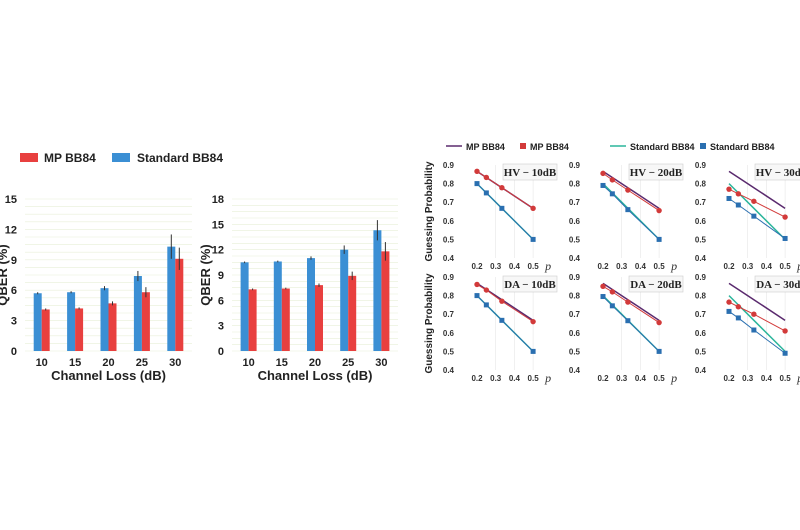  I want to click on y-tick-label: 0.4, so click(701, 370).